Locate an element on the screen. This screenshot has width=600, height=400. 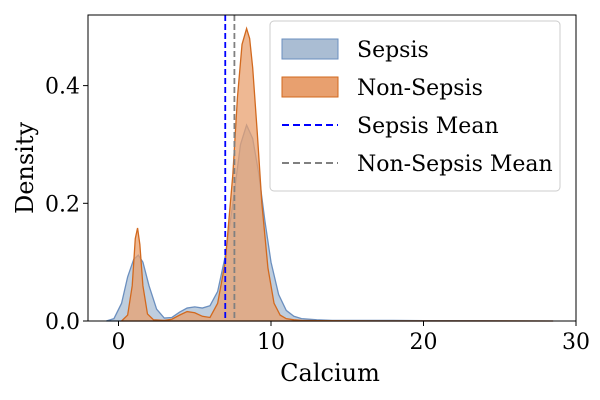
legend-swatch-sepsis is located at coordinates (310, 49).